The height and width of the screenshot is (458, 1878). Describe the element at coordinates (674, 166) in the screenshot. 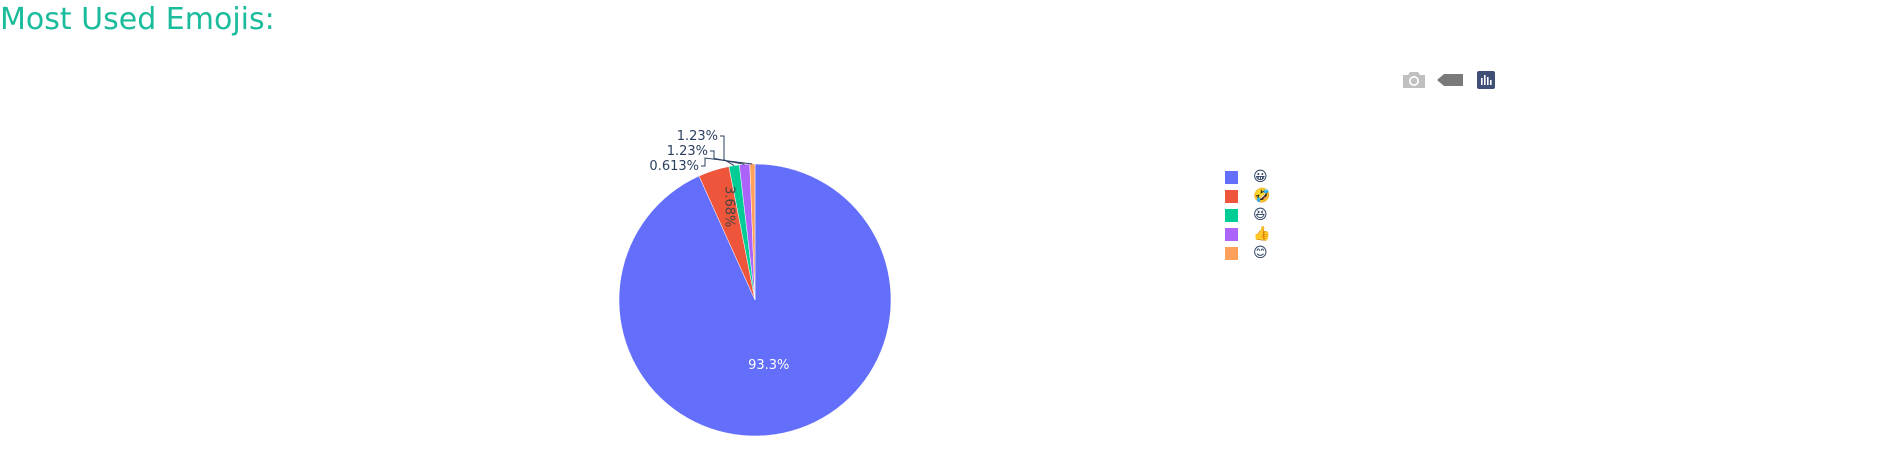

I see `slice-label: 0.613%` at that location.